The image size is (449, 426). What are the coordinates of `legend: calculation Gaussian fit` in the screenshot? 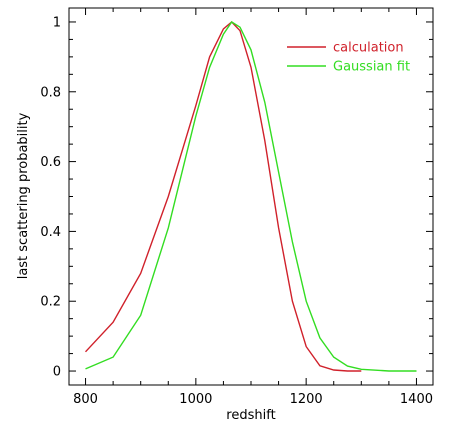 It's located at (348, 58).